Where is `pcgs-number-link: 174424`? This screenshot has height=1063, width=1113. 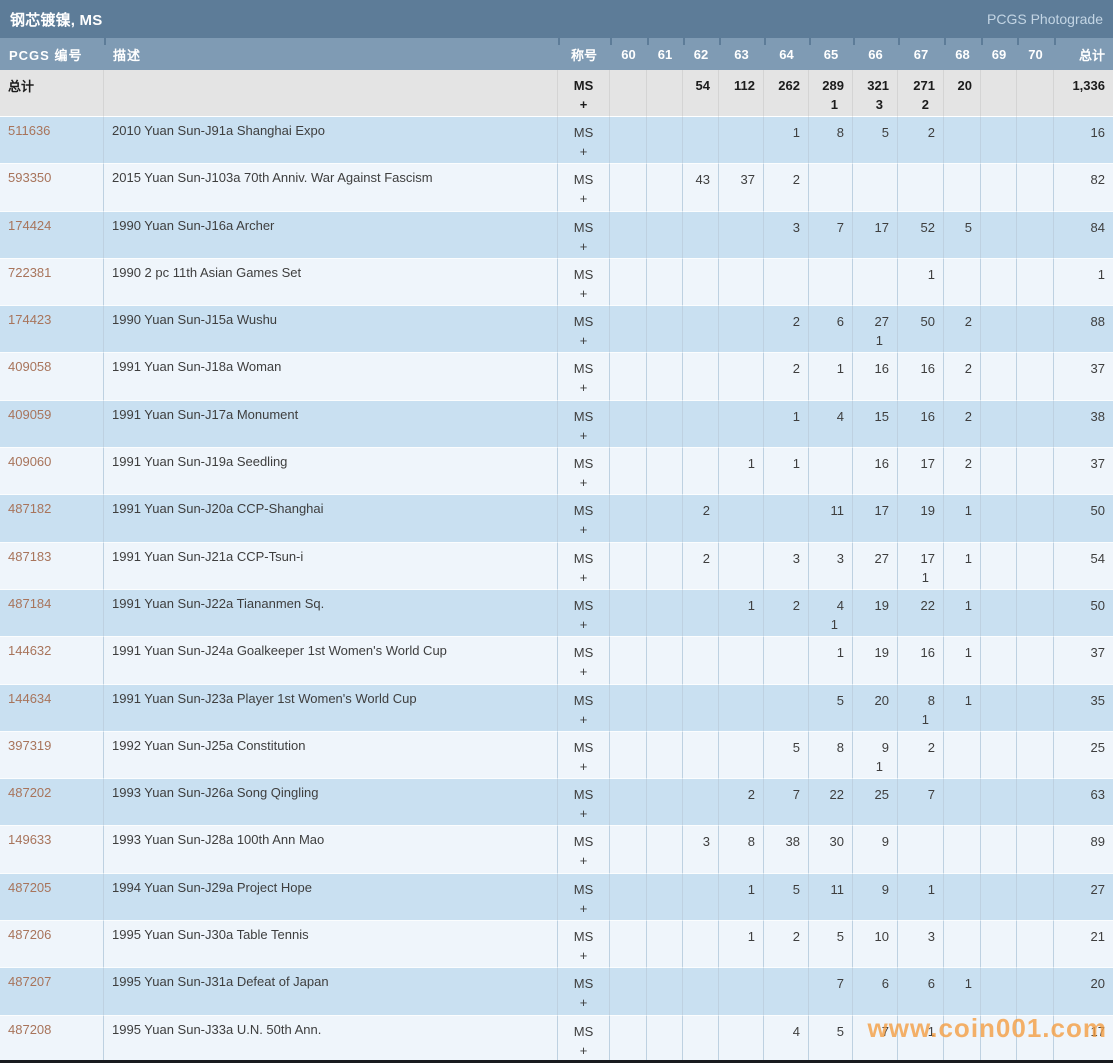 pcgs-number-link: 174424 is located at coordinates (30, 225).